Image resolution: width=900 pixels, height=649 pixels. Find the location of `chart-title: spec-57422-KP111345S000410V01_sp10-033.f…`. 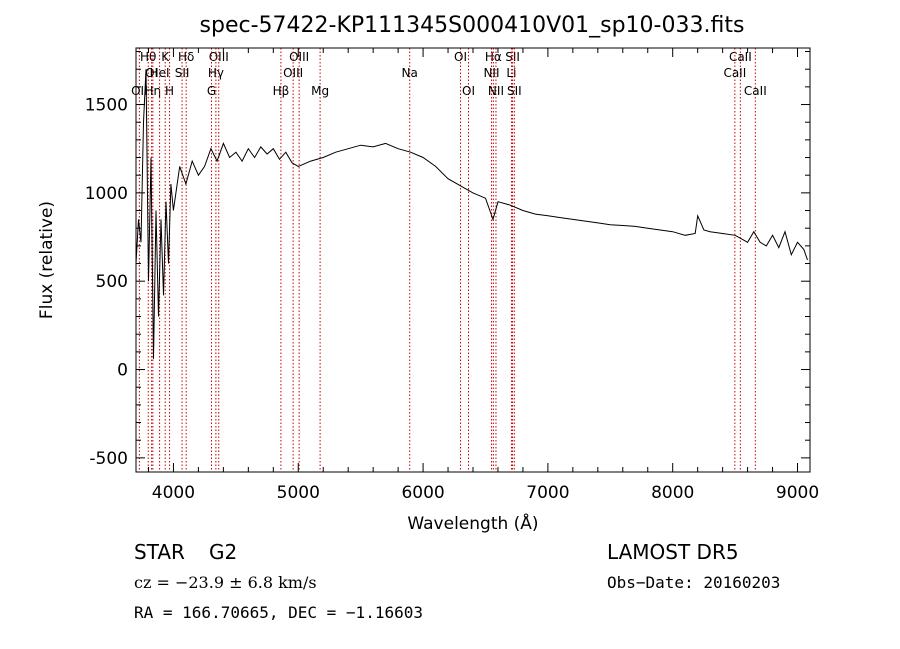

chart-title: spec-57422-KP111345S000410V01_sp10-033.f… is located at coordinates (472, 25).